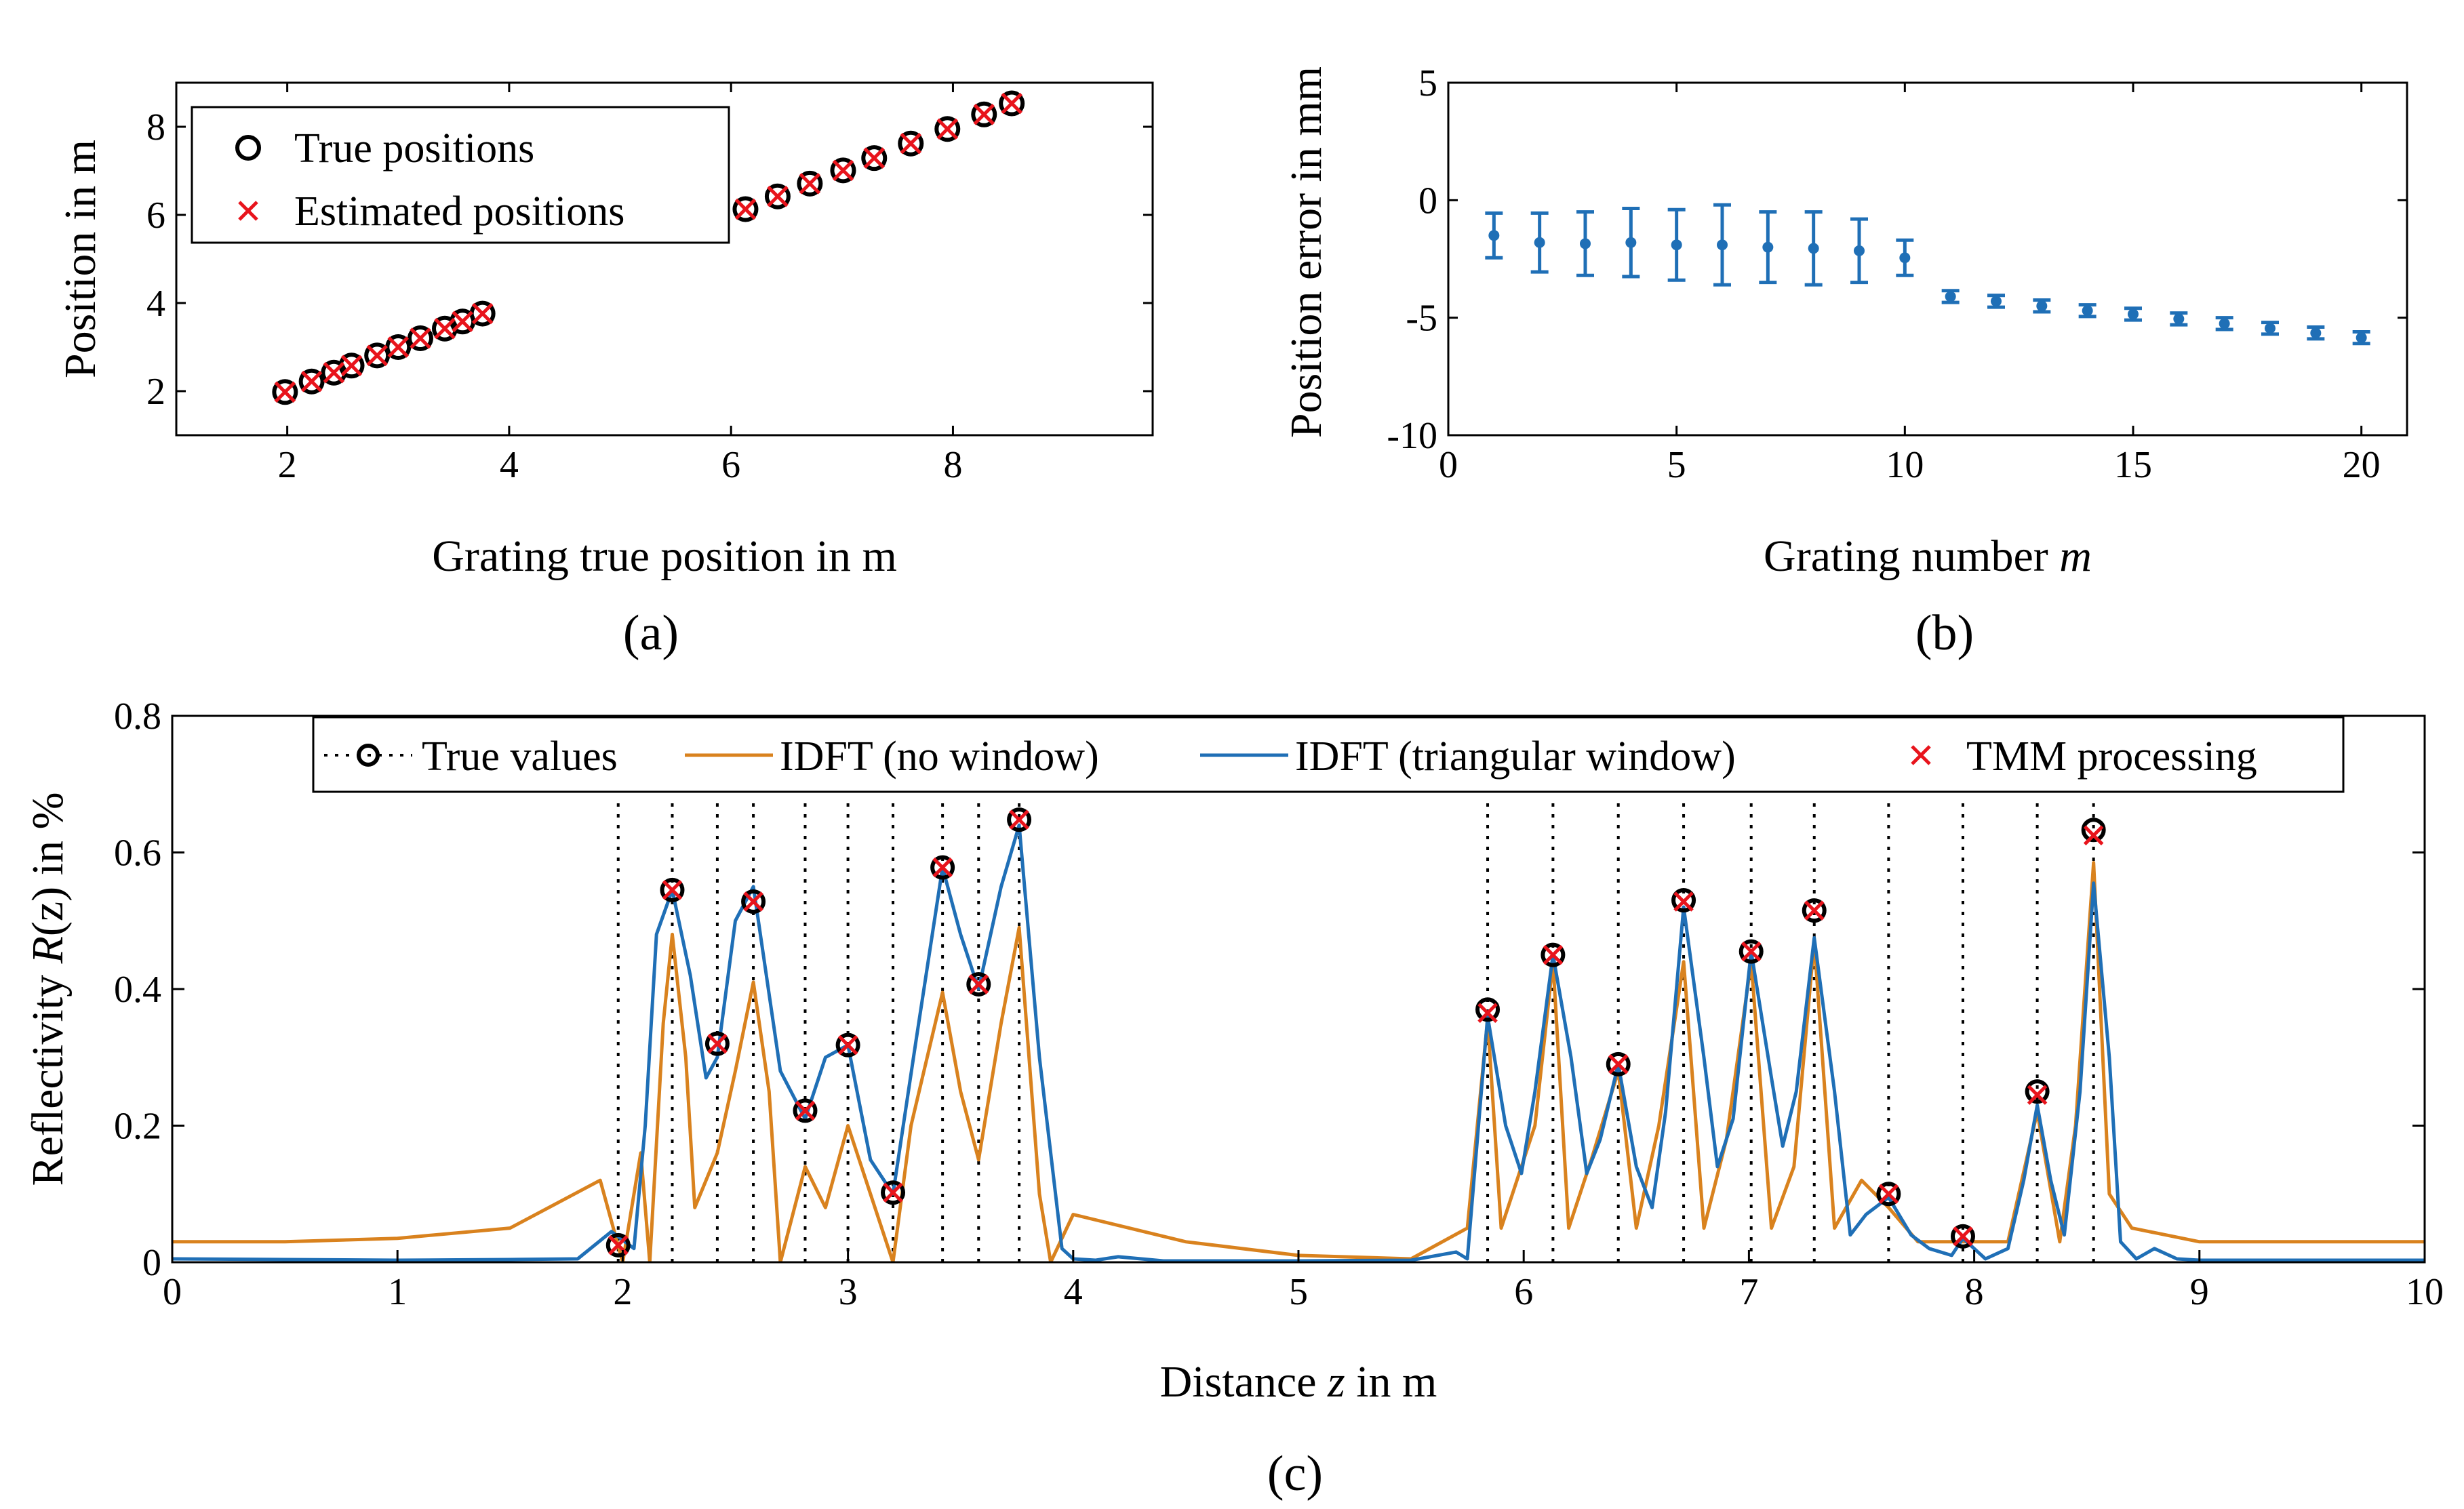 This screenshot has width=2464, height=1509. What do you see at coordinates (509, 465) in the screenshot?
I see `a-xtick-label: 4` at bounding box center [509, 465].